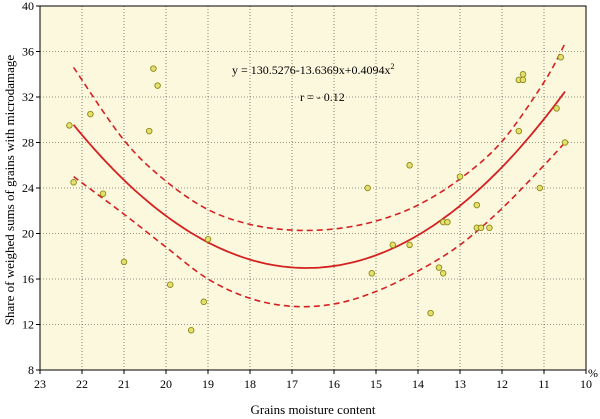 This screenshot has height=419, width=600. Describe the element at coordinates (313, 409) in the screenshot. I see `x-axis-label: Grains moisture content` at that location.